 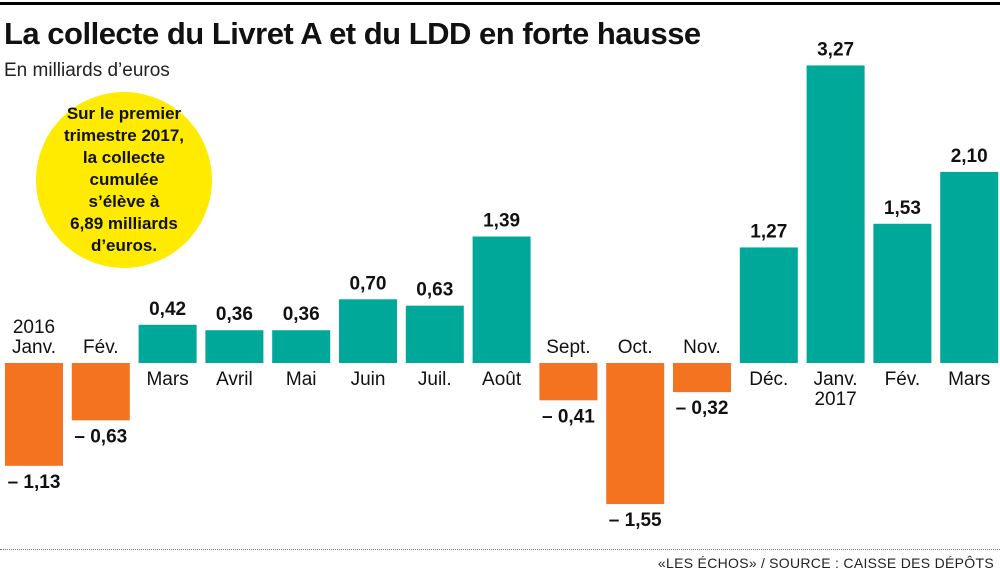 What do you see at coordinates (881, 563) in the screenshot?
I see `source-credit: SOURCE : CAISSE DES DÉPÔTS` at bounding box center [881, 563].